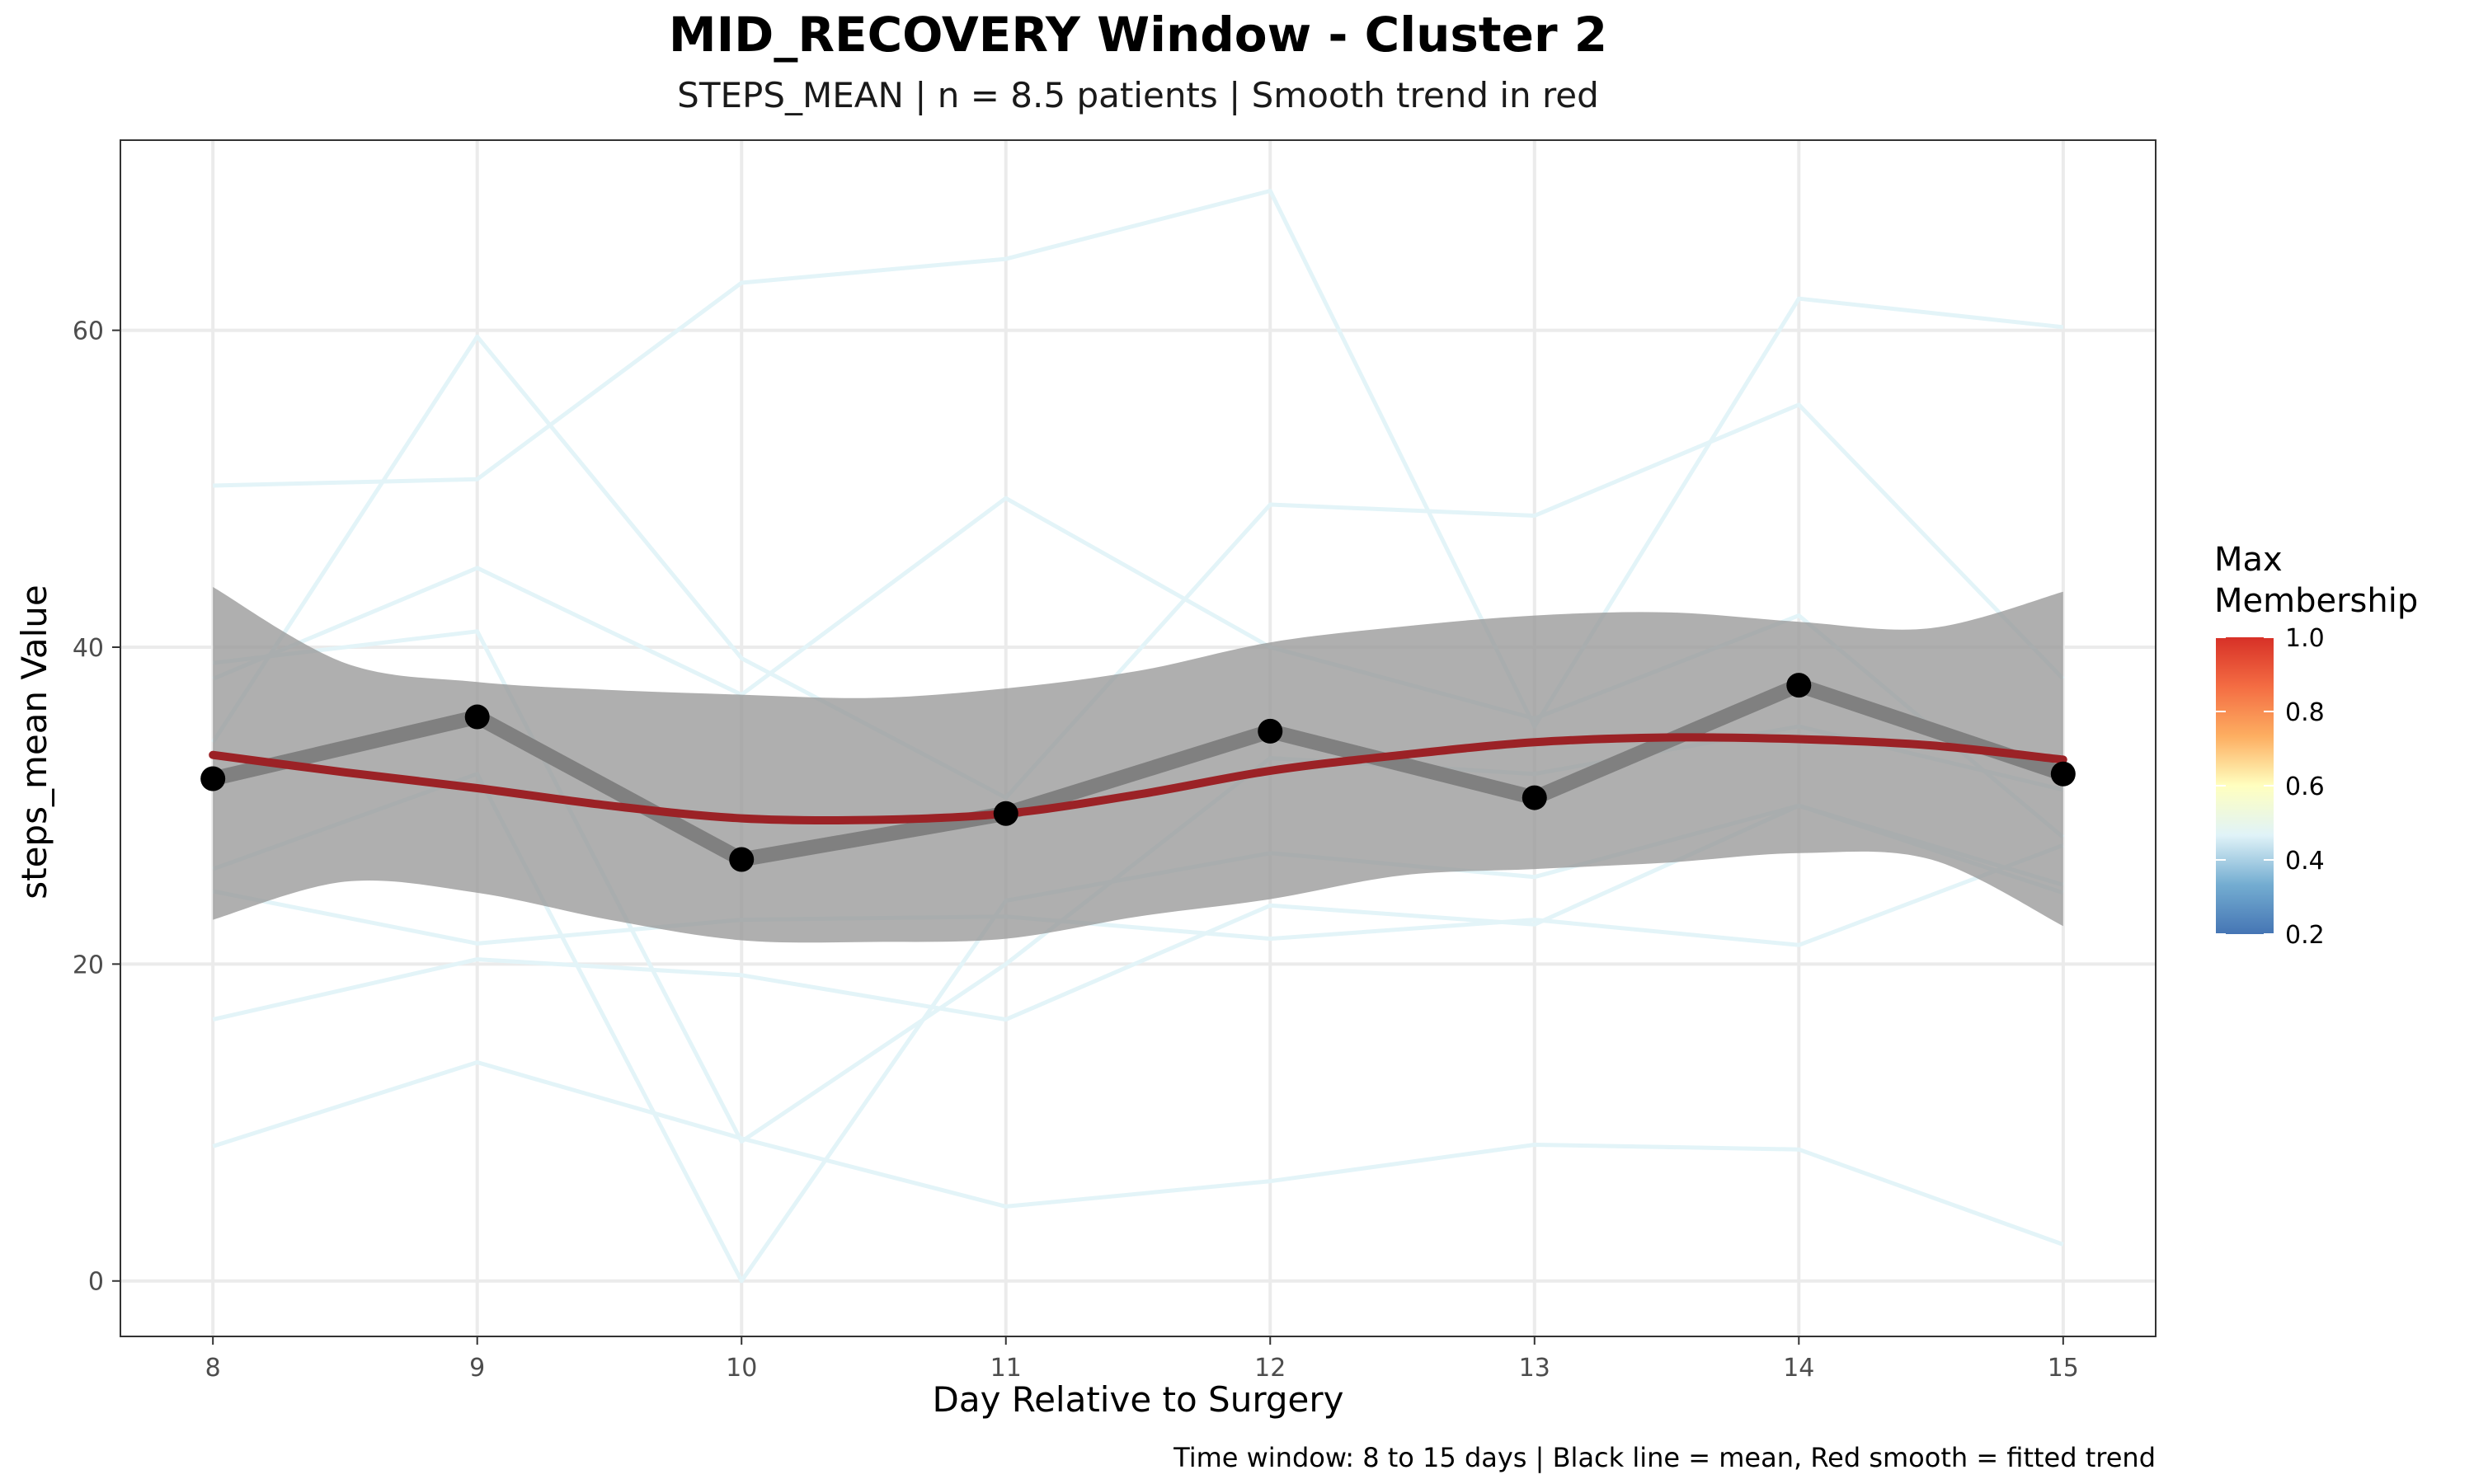 The image size is (2474, 1484). Describe the element at coordinates (1534, 1368) in the screenshot. I see `x-tick-label-13: 13` at that location.